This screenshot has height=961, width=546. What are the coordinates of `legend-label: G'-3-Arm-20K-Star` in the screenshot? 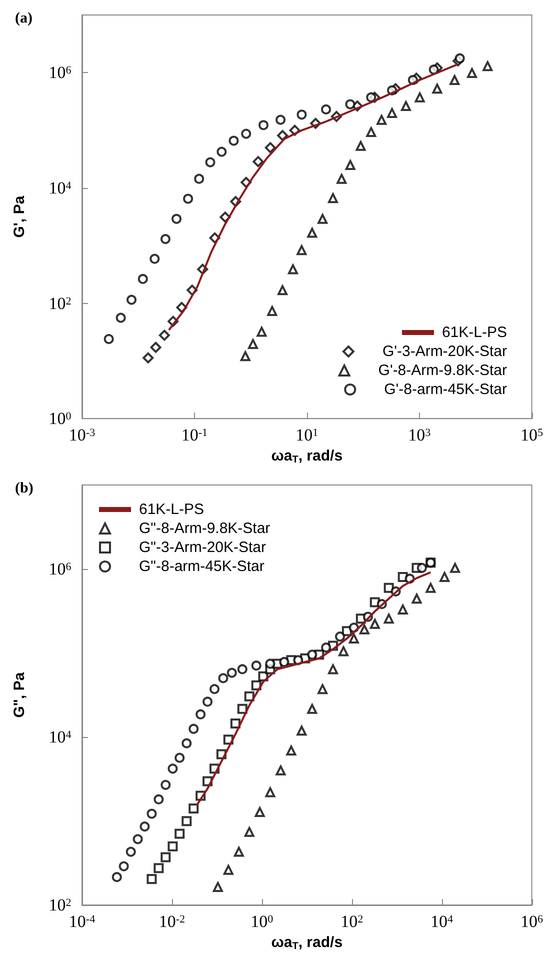 It's located at (445, 351).